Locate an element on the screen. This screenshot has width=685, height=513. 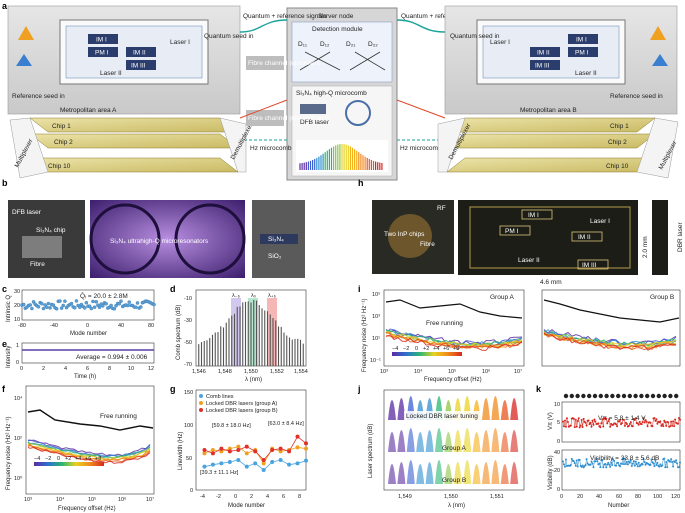
laser1-label-a: Laser I is located at coordinates (180, 42).